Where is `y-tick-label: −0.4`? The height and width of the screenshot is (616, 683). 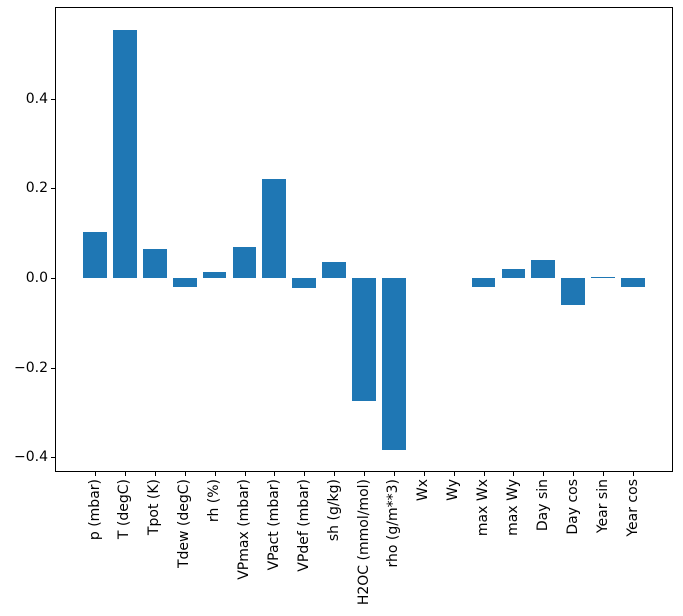 y-tick-label: −0.4 is located at coordinates (31, 457).